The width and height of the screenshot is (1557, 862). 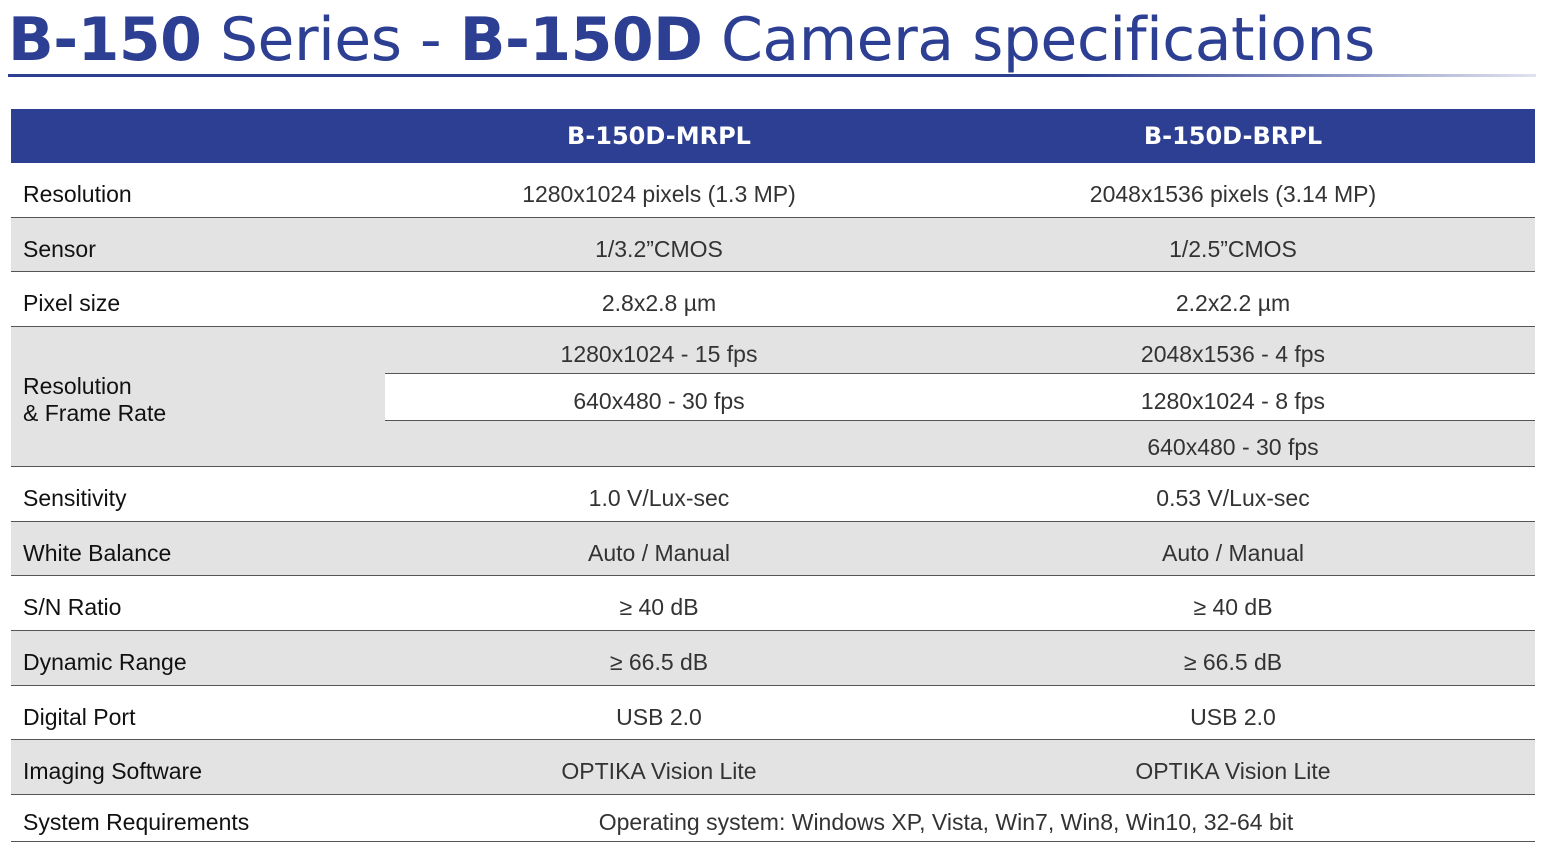 I want to click on header-col-mrpl: B-150D-MRPL, so click(x=659, y=136).